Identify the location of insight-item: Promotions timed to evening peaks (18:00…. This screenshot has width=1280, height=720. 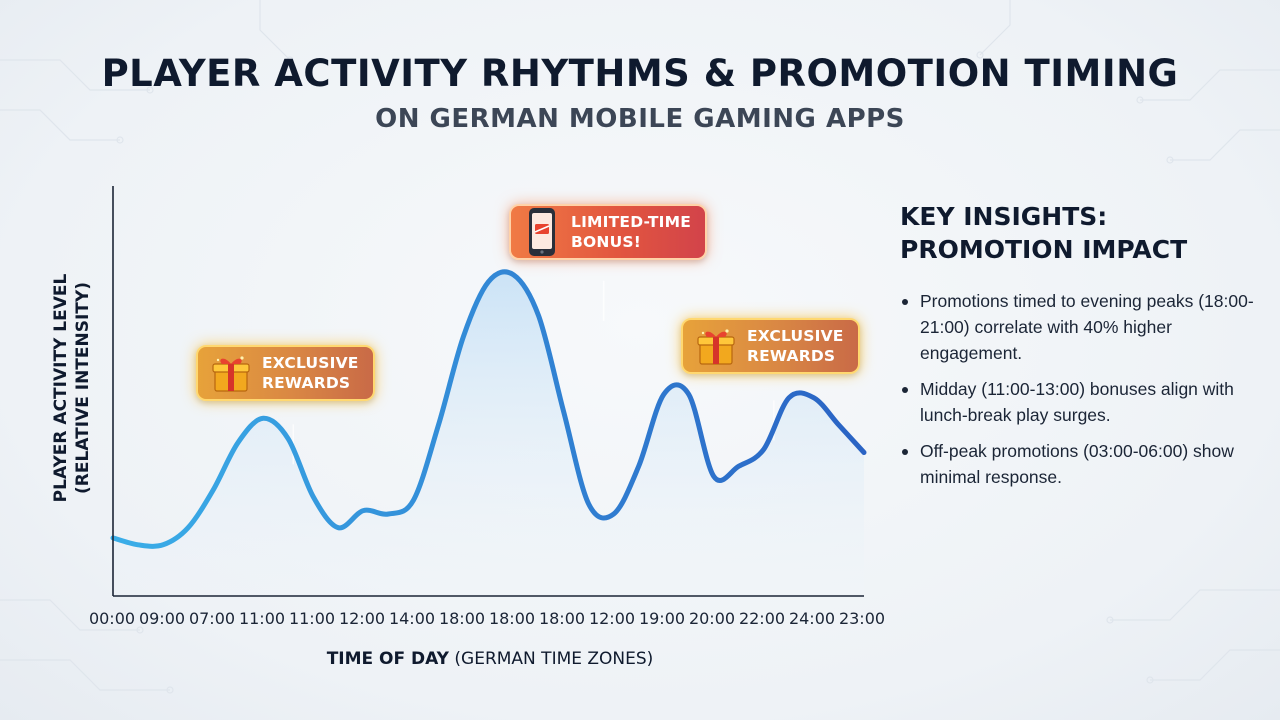
(1080, 327).